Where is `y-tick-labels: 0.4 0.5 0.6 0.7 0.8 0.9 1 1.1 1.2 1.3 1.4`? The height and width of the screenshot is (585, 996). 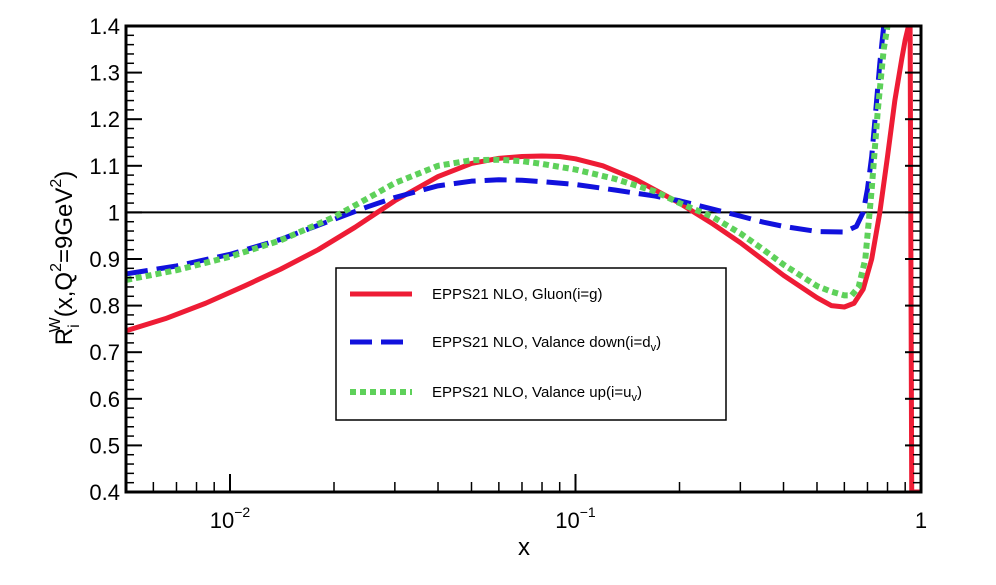
y-tick-labels: 0.4 0.5 0.6 0.7 0.8 0.9 1 1.1 1.2 1.3 1.4 is located at coordinates (104, 259).